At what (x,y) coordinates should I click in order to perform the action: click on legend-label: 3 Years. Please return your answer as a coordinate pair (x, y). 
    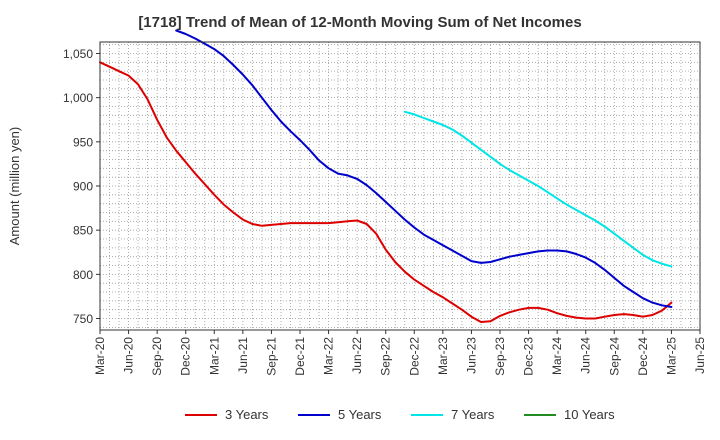
    Looking at the image, I should click on (247, 414).